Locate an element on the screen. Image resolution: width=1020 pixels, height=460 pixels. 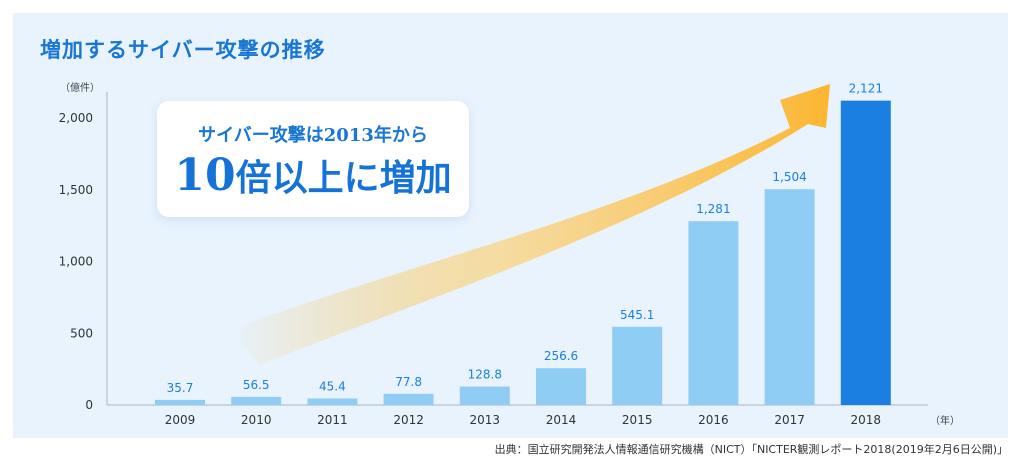
x-tick-label: 2011 is located at coordinates (332, 420).